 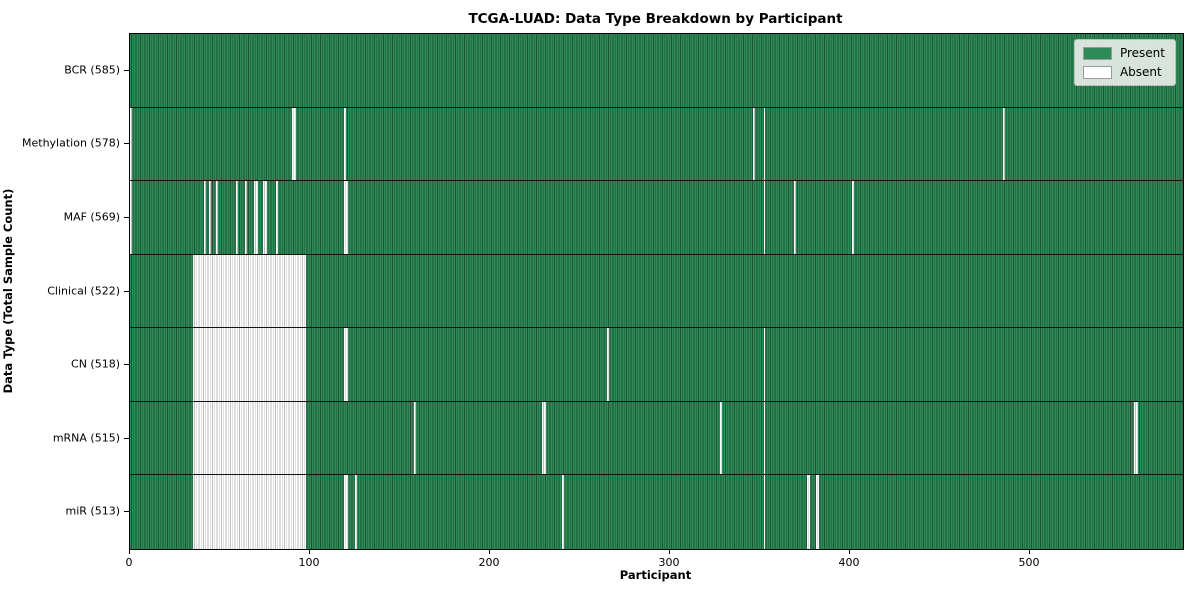 What do you see at coordinates (489, 562) in the screenshot?
I see `x-tick-label-200: 200` at bounding box center [489, 562].